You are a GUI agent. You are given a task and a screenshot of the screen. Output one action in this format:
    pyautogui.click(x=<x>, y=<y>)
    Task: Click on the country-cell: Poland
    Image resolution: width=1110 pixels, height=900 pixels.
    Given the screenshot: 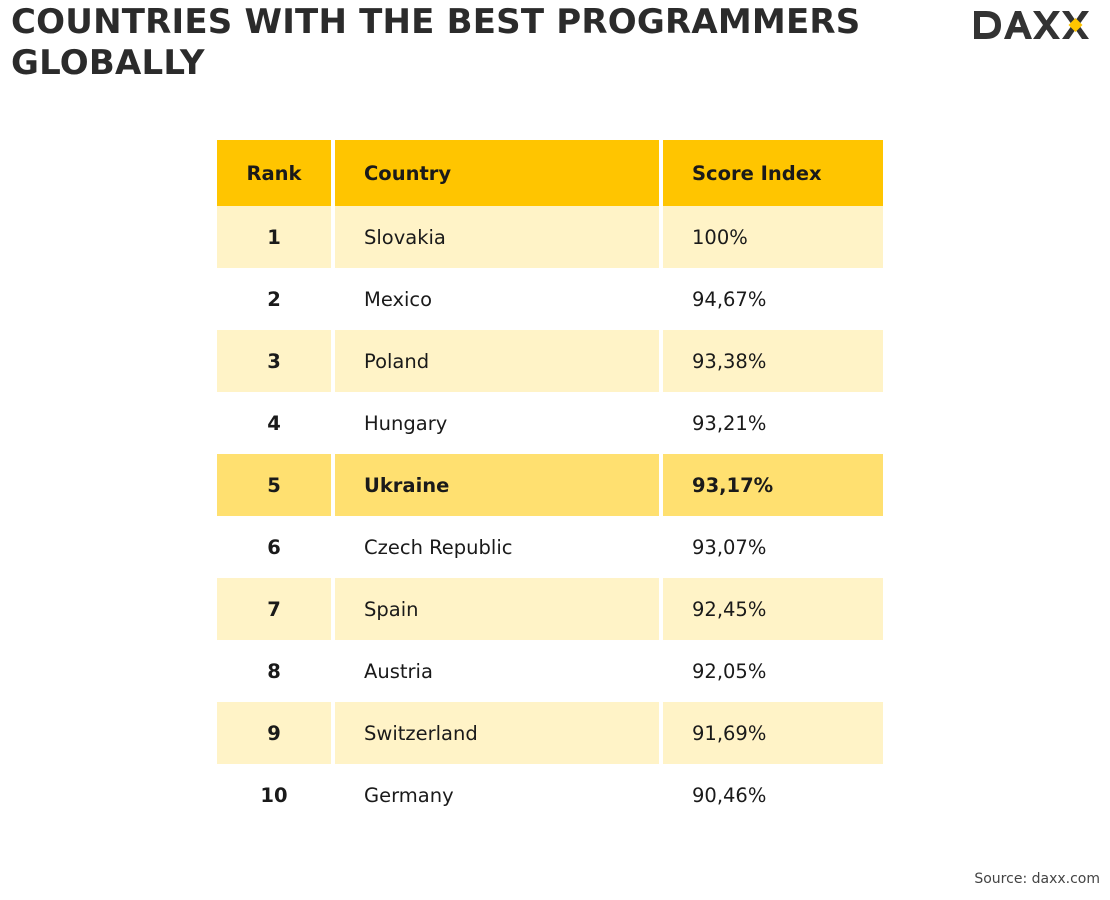 What is the action you would take?
    pyautogui.click(x=496, y=361)
    